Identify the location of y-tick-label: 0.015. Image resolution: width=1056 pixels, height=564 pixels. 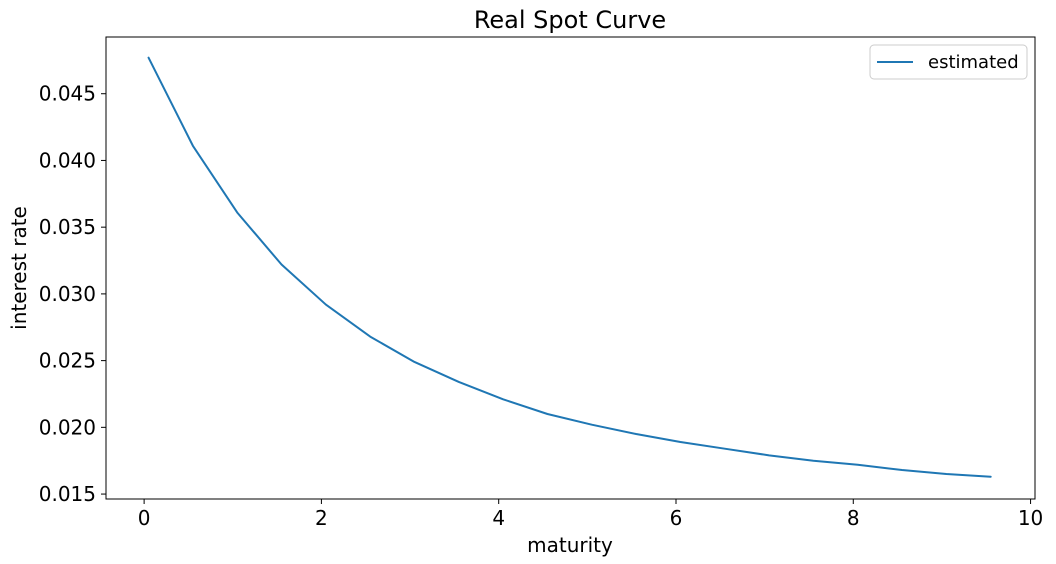
(67, 494).